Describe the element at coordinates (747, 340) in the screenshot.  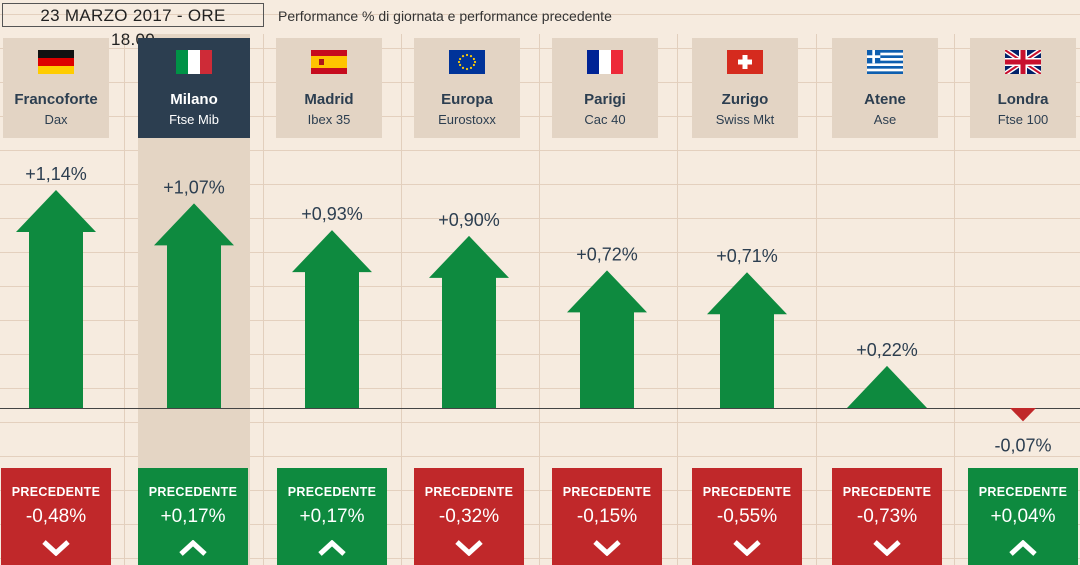
I see `arrow-bar-zurigo` at that location.